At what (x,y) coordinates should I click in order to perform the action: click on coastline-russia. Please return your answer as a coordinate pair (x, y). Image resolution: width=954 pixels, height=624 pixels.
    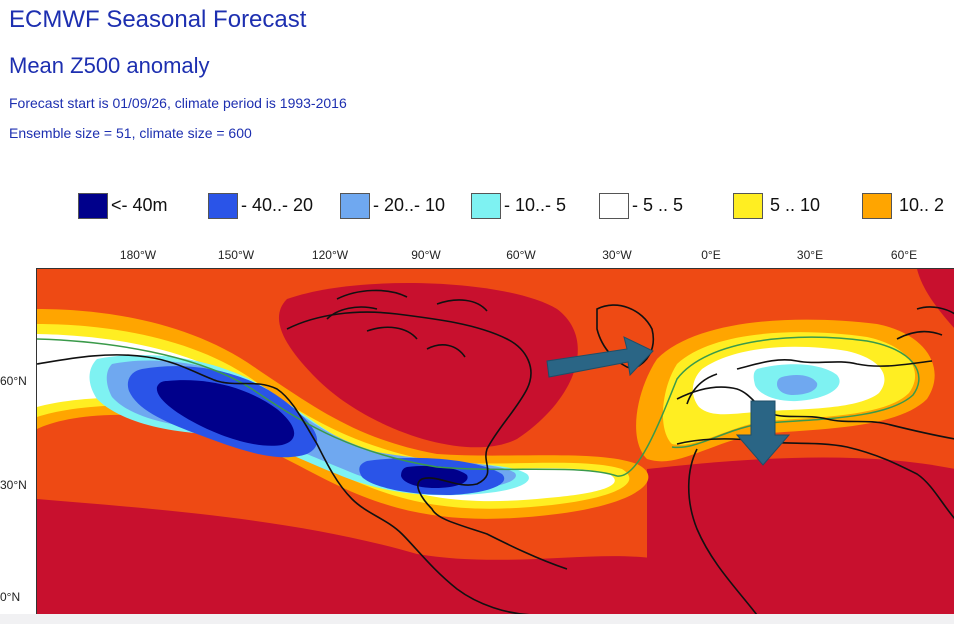
    Looking at the image, I should click on (925, 323).